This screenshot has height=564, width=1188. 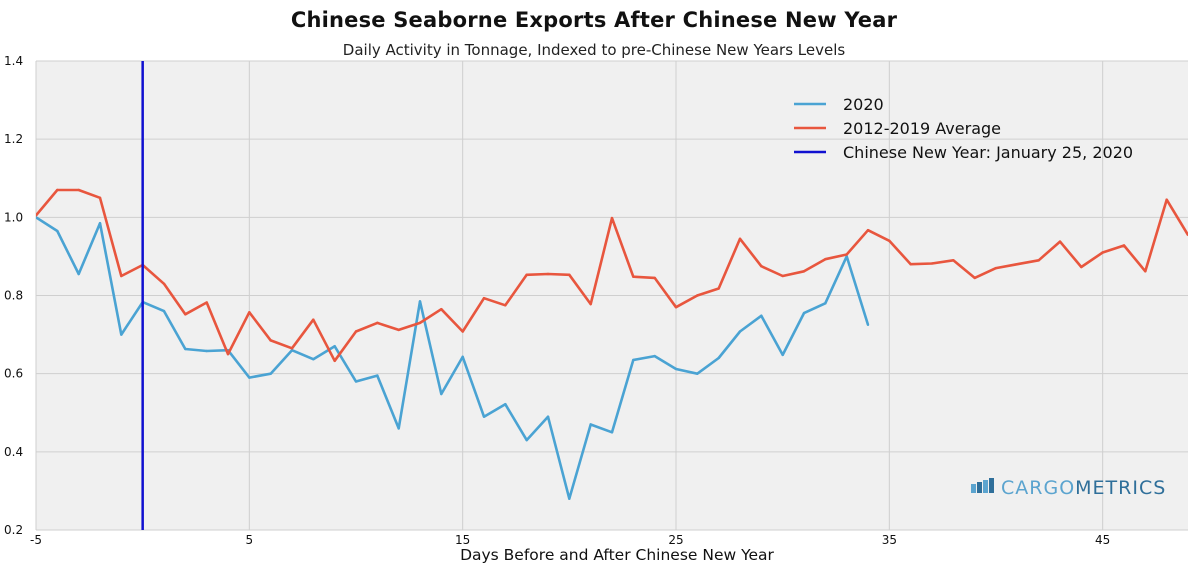 I want to click on cargometrics-watermark: CARGOMETRICS, so click(x=1068, y=488).